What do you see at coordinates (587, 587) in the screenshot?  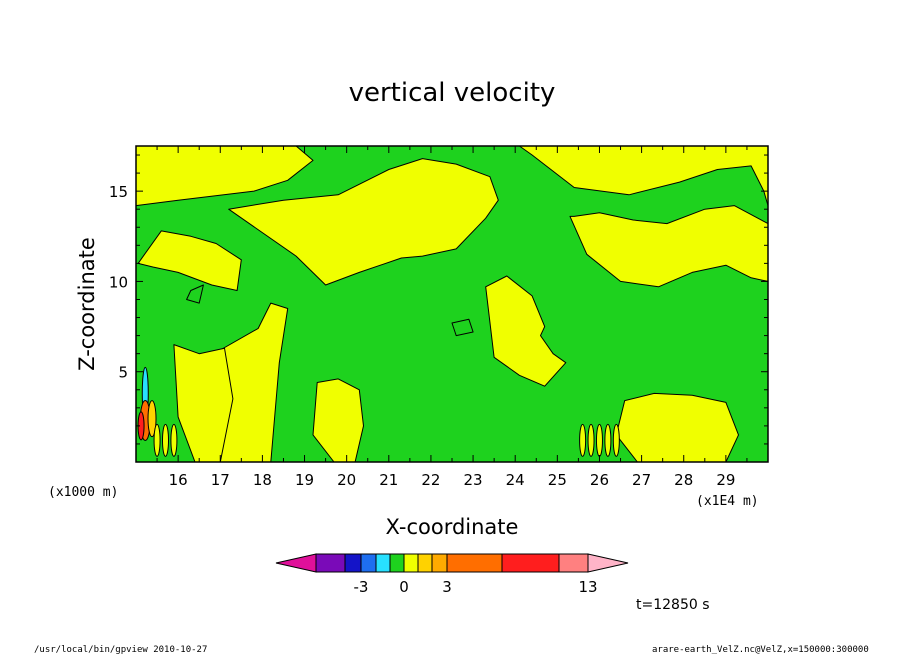 I see `colorbar-label: 13` at bounding box center [587, 587].